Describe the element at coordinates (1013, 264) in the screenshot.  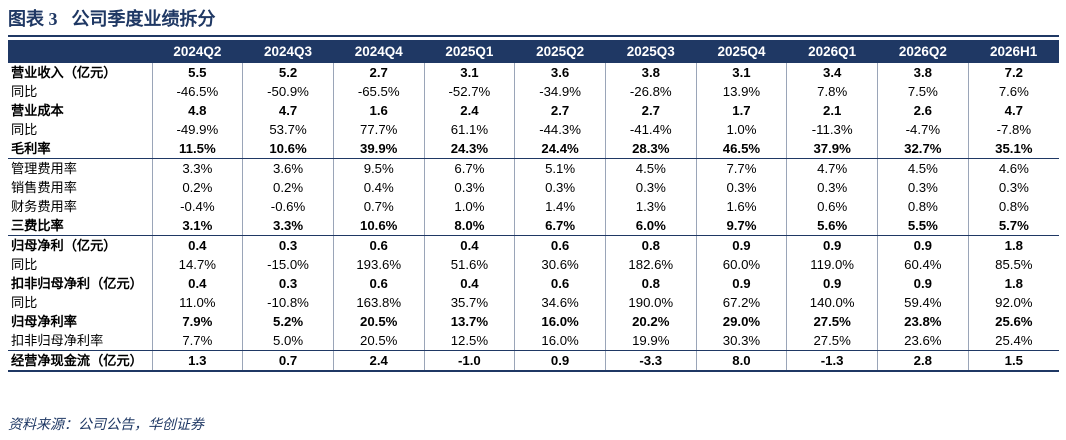
I see `cell-value: 85.5%` at that location.